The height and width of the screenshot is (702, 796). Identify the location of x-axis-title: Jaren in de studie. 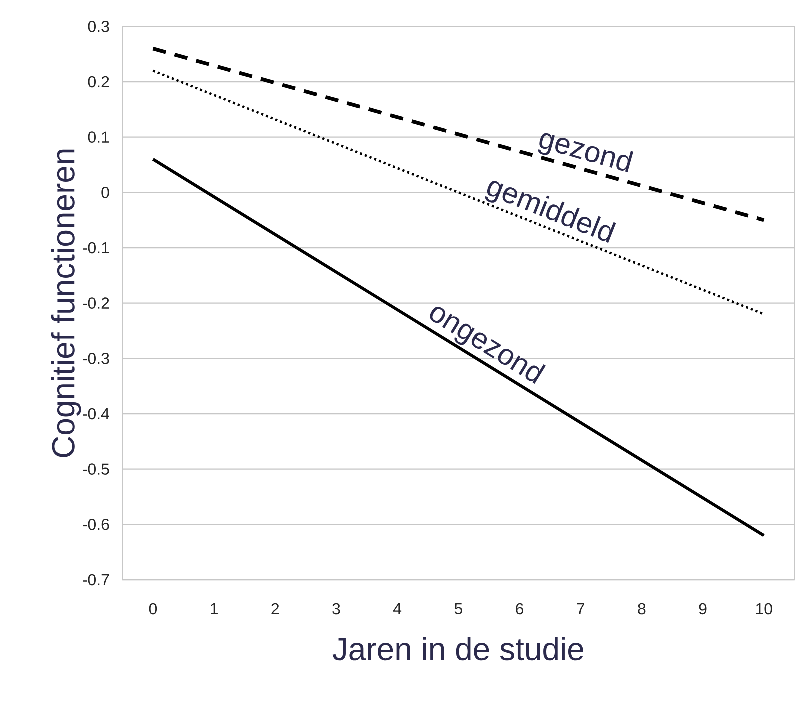
(458, 649).